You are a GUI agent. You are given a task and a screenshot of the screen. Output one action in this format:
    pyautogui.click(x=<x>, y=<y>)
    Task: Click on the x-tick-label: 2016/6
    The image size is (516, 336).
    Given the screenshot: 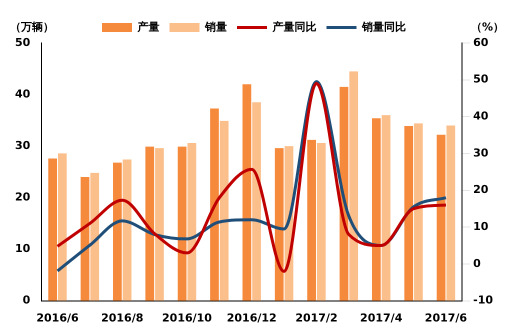 What is the action you would take?
    pyautogui.click(x=57, y=317)
    